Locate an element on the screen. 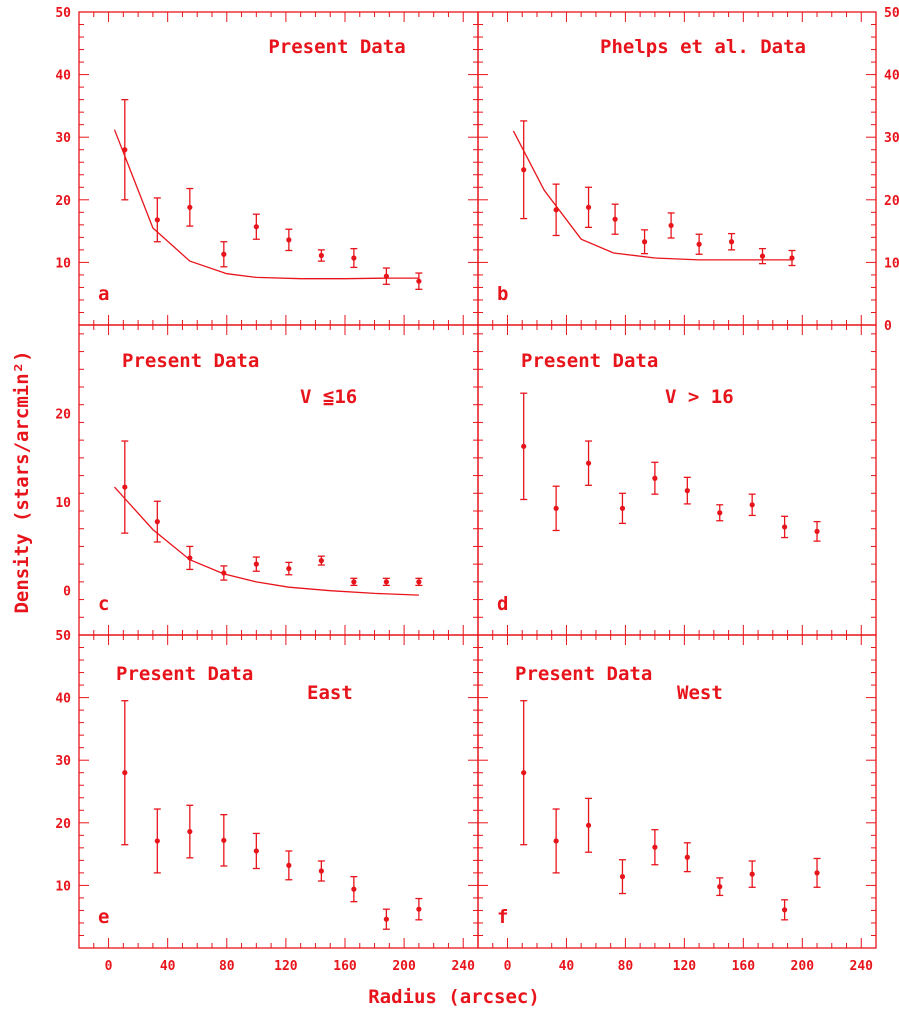 The image size is (899, 1010). panel-letter: a is located at coordinates (103, 294).